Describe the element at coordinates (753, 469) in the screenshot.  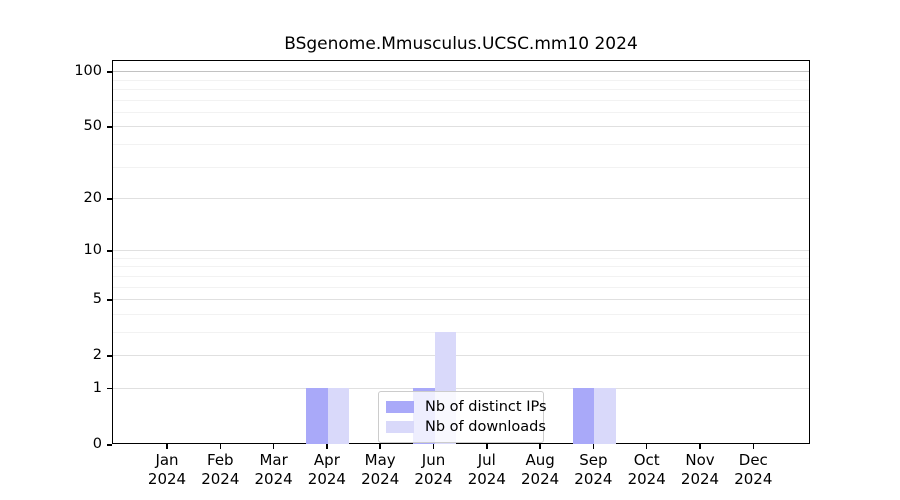
I see `x-tick-label: Dec 2024` at that location.